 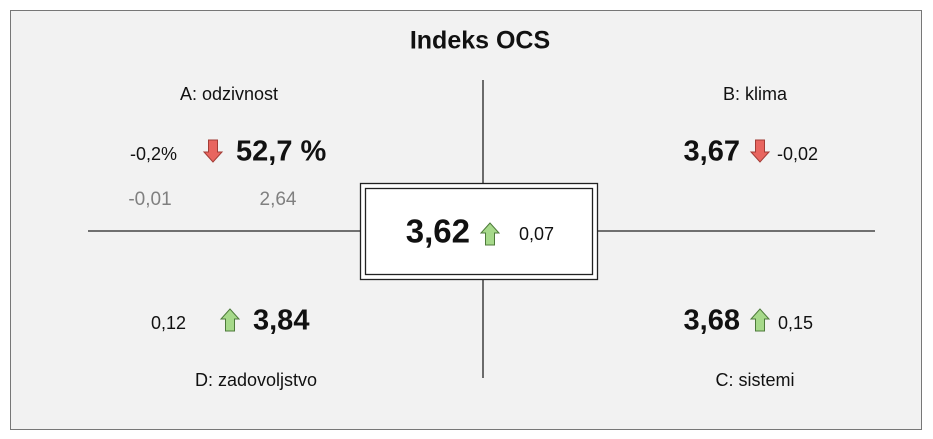 What do you see at coordinates (281, 321) in the screenshot?
I see `value: 3,84` at bounding box center [281, 321].